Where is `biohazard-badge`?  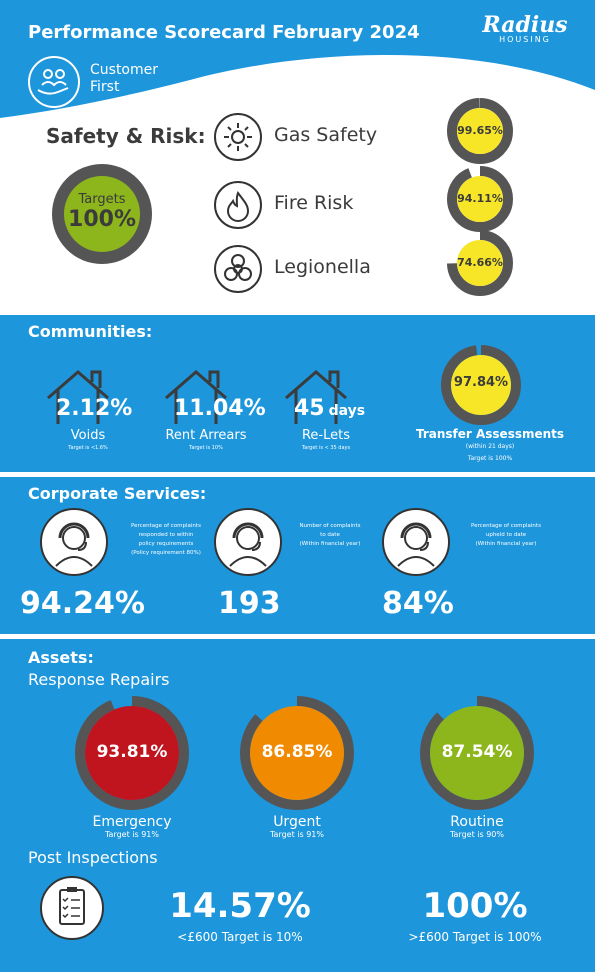
biohazard-badge is located at coordinates (238, 269).